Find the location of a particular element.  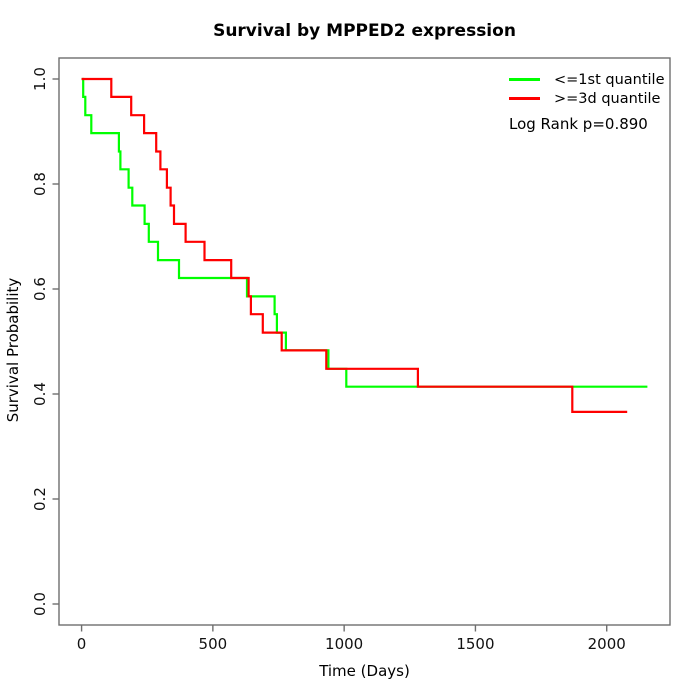

y-axis-tick-label: 0.4 is located at coordinates (40, 394).